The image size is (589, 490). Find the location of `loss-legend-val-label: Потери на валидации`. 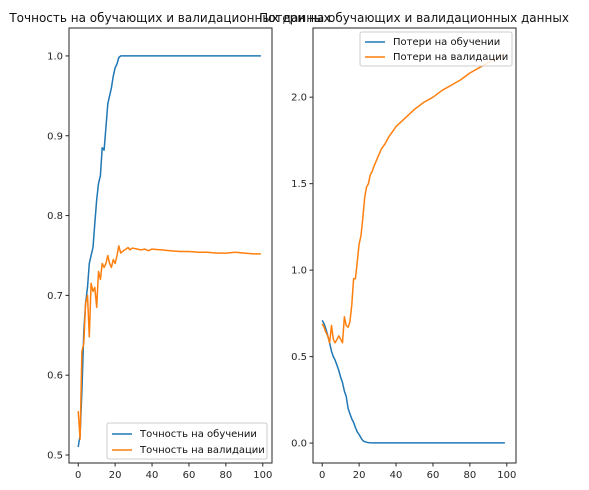

loss-legend-val-label: Потери на валидации is located at coordinates (450, 57).